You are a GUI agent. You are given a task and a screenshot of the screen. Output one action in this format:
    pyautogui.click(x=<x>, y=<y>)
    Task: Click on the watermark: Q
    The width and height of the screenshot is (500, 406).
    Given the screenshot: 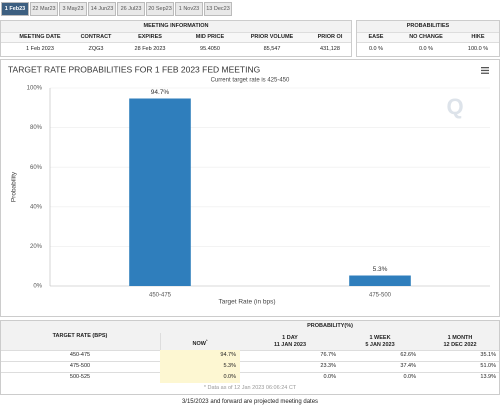 What is the action you would take?
    pyautogui.click(x=454, y=106)
    